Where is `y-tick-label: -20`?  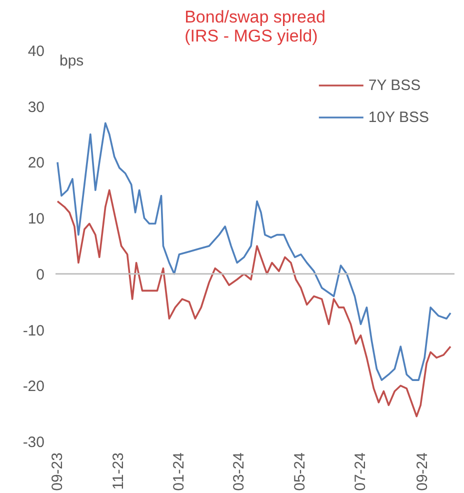
y-tick-label: -20 is located at coordinates (33, 387).